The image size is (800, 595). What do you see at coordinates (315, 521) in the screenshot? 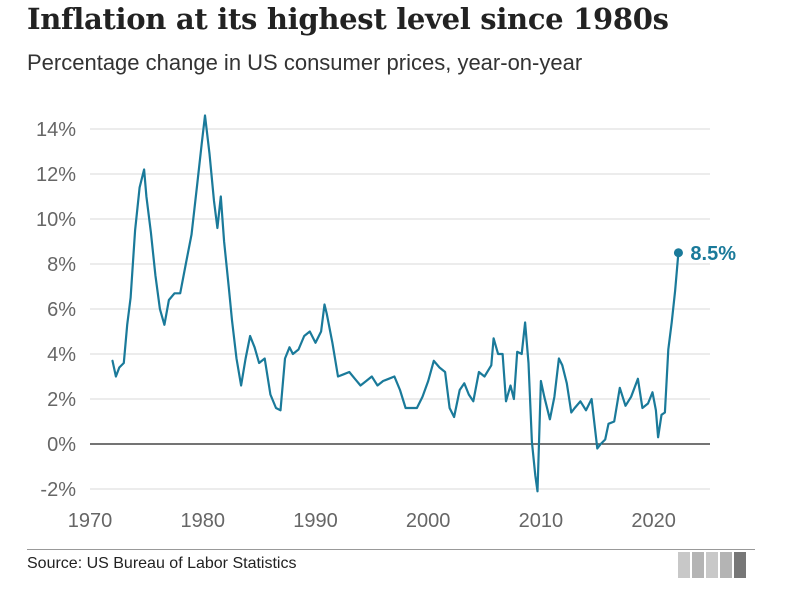
I see `x-tick-label: 1990` at bounding box center [315, 521].